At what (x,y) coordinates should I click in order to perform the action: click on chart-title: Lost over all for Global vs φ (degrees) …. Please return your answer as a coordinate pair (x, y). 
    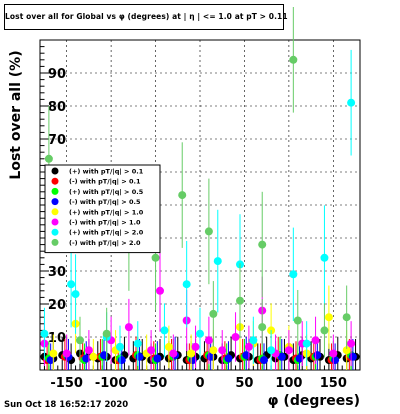
    Looking at the image, I should click on (146, 16).